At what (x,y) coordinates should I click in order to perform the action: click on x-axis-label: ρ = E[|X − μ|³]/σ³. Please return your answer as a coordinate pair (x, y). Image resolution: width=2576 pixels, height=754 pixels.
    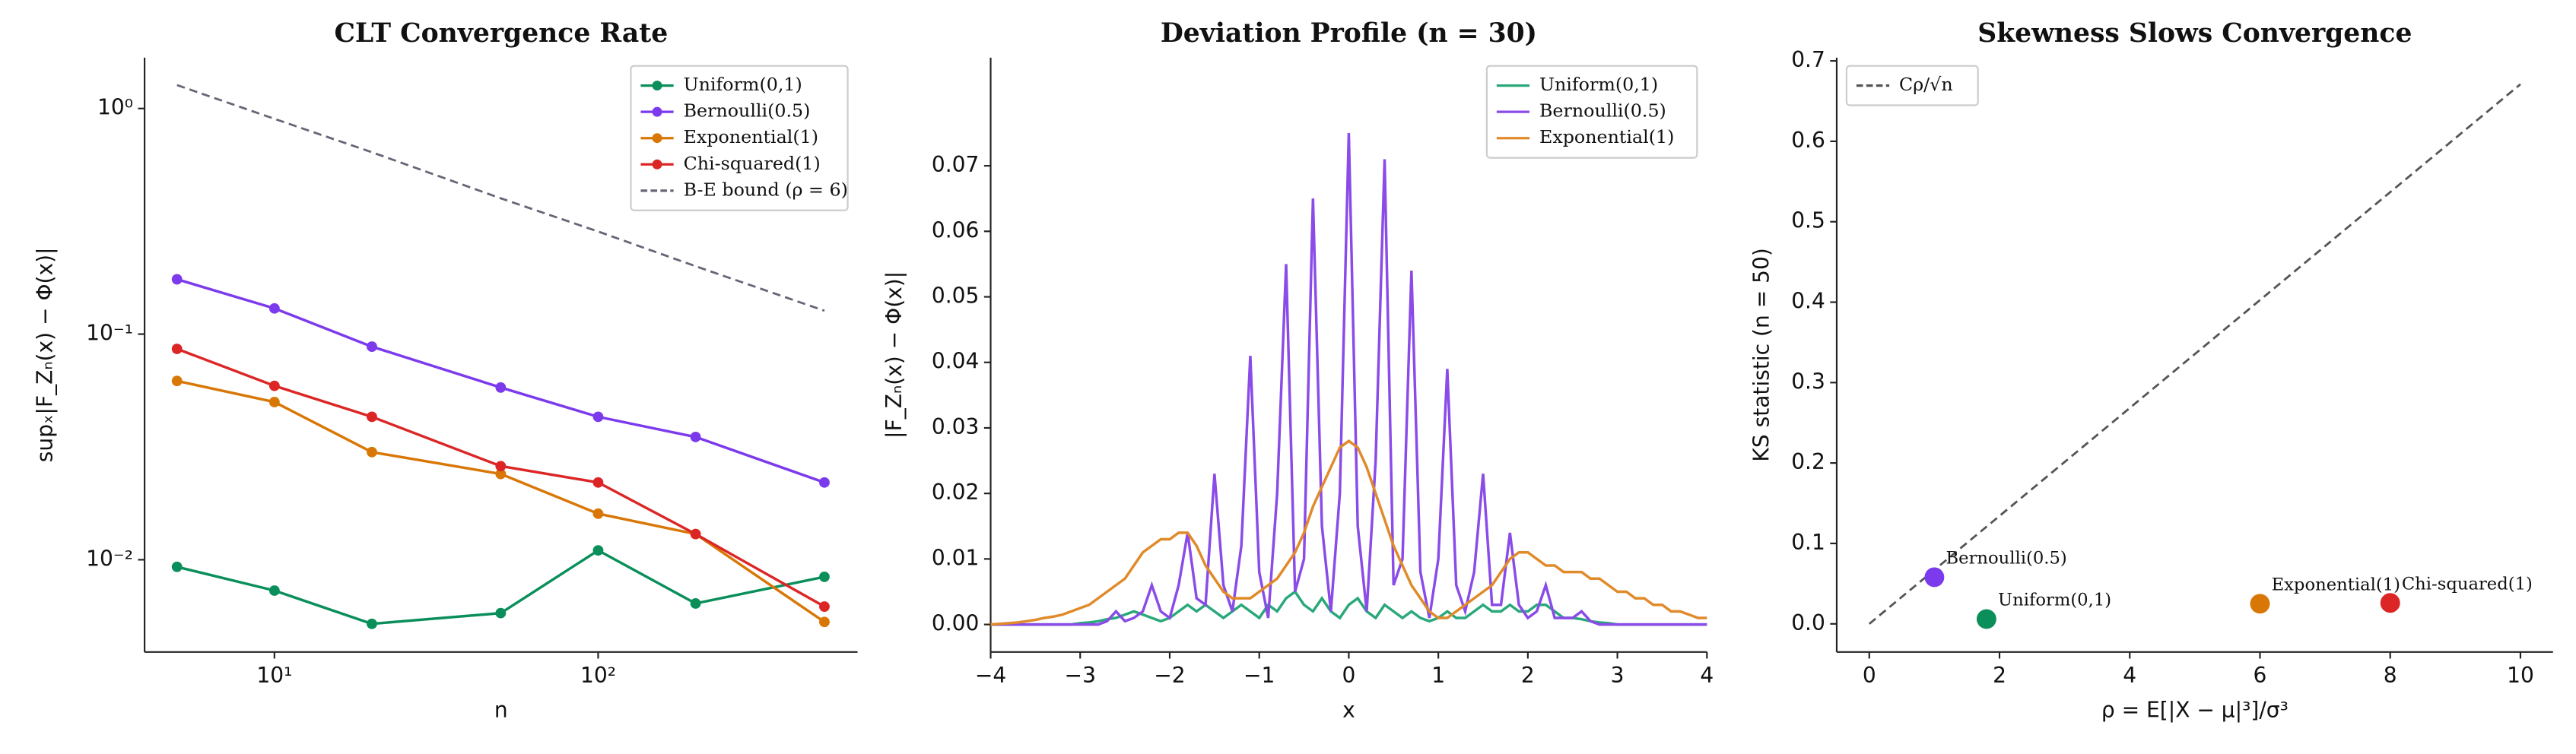
    Looking at the image, I should click on (2195, 711).